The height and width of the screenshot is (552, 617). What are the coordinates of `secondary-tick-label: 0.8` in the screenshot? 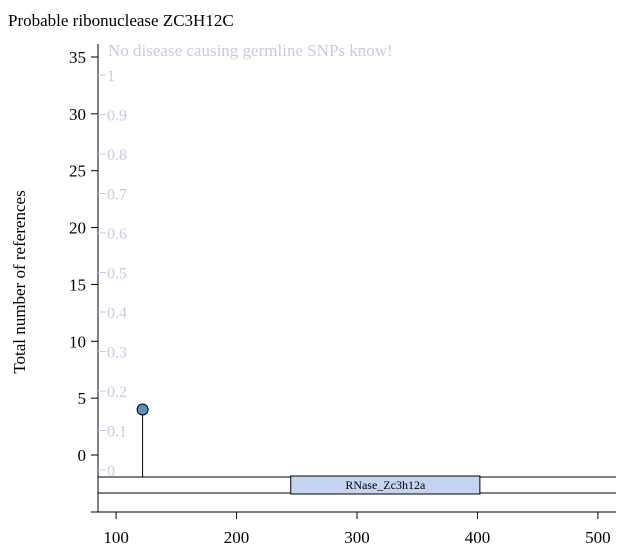 It's located at (117, 155).